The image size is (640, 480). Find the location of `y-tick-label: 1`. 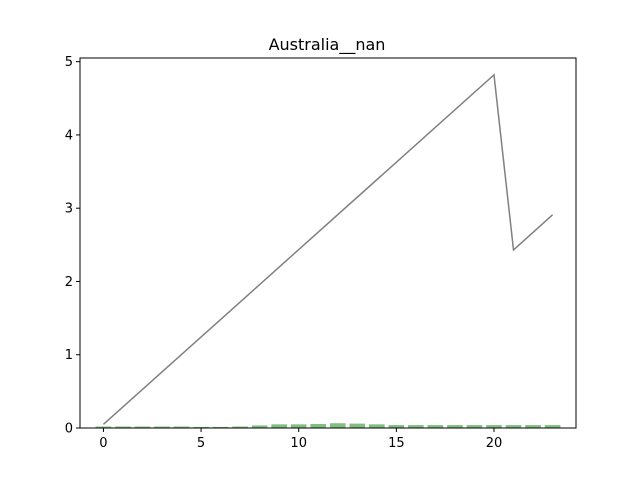

y-tick-label: 1 is located at coordinates (69, 355).